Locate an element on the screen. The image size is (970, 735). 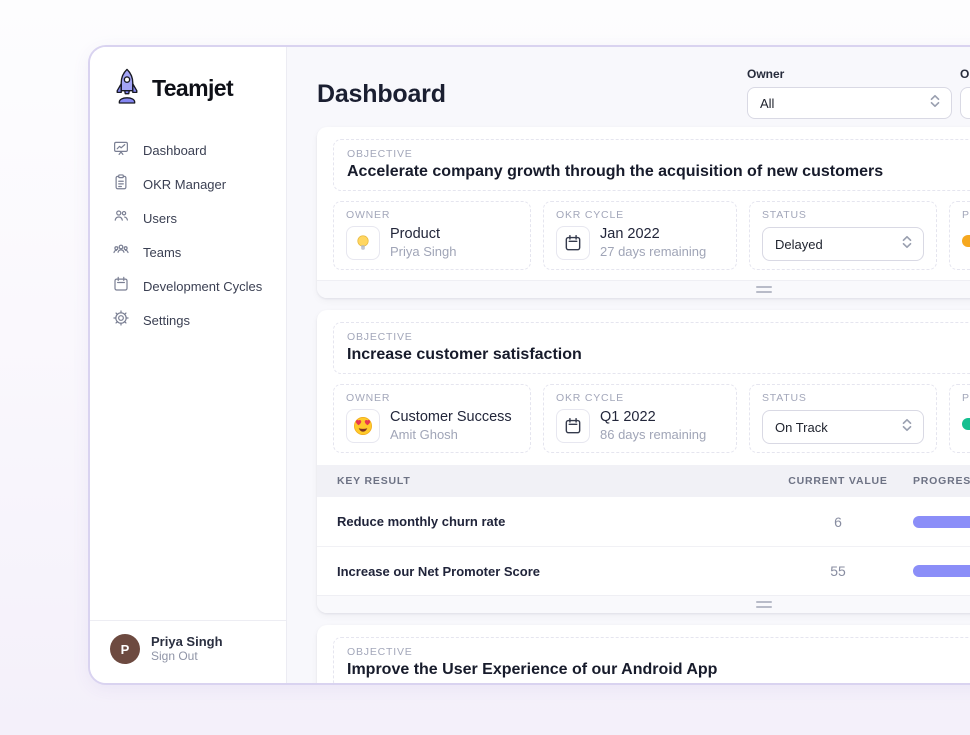
owner-filter: Owner All is located at coordinates (849, 93).